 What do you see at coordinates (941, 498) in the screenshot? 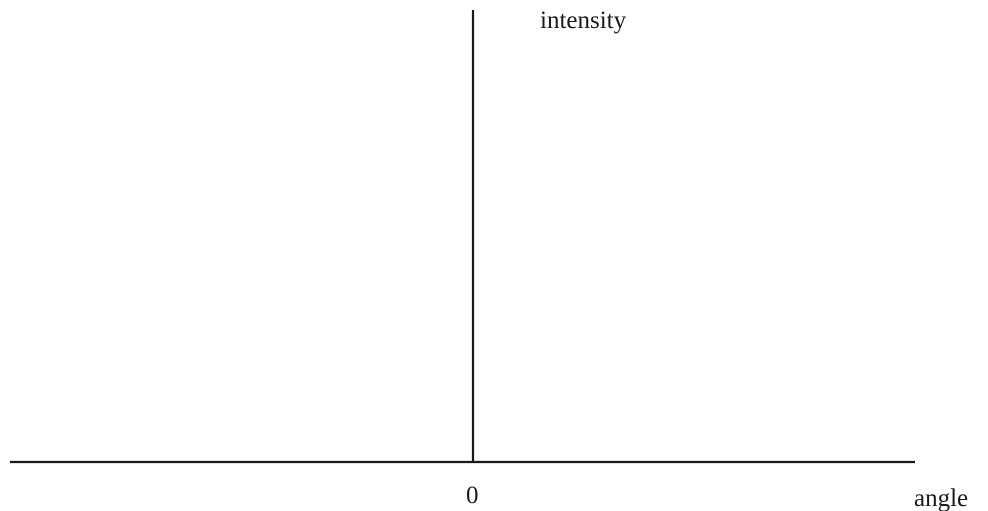
I see `x-axis-label: angle` at bounding box center [941, 498].